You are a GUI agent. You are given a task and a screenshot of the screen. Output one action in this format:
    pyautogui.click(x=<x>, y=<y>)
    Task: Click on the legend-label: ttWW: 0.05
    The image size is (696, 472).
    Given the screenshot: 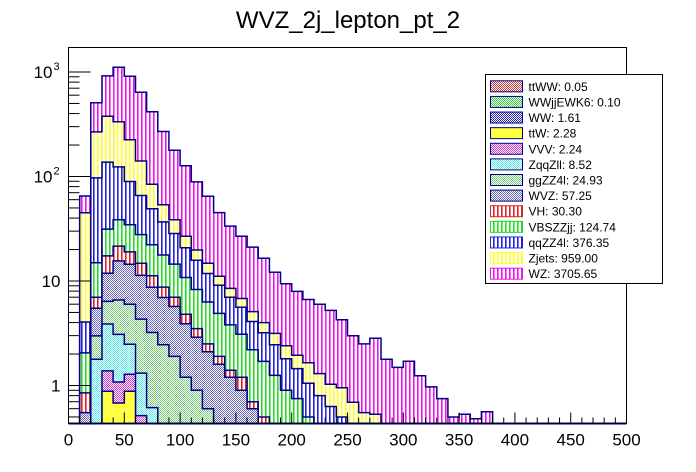 What is the action you would take?
    pyautogui.click(x=558, y=87)
    